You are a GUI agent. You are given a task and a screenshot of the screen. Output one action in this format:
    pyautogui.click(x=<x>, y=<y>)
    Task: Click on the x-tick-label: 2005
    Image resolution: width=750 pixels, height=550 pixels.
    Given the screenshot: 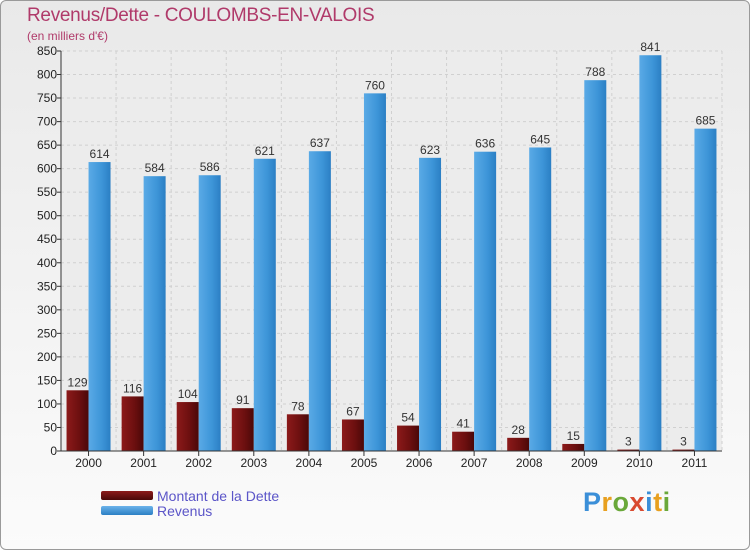 What is the action you would take?
    pyautogui.click(x=364, y=463)
    